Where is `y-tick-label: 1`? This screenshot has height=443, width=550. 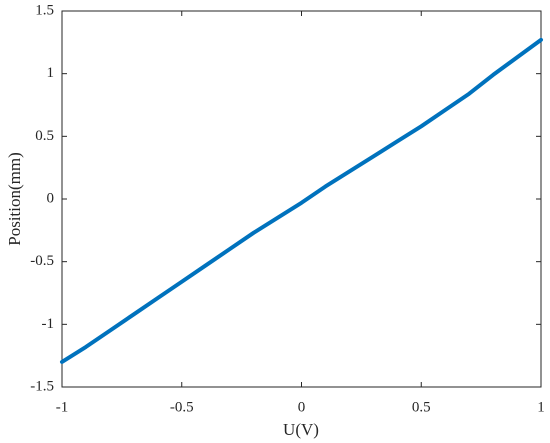
y-tick-label: 1 is located at coordinates (51, 73).